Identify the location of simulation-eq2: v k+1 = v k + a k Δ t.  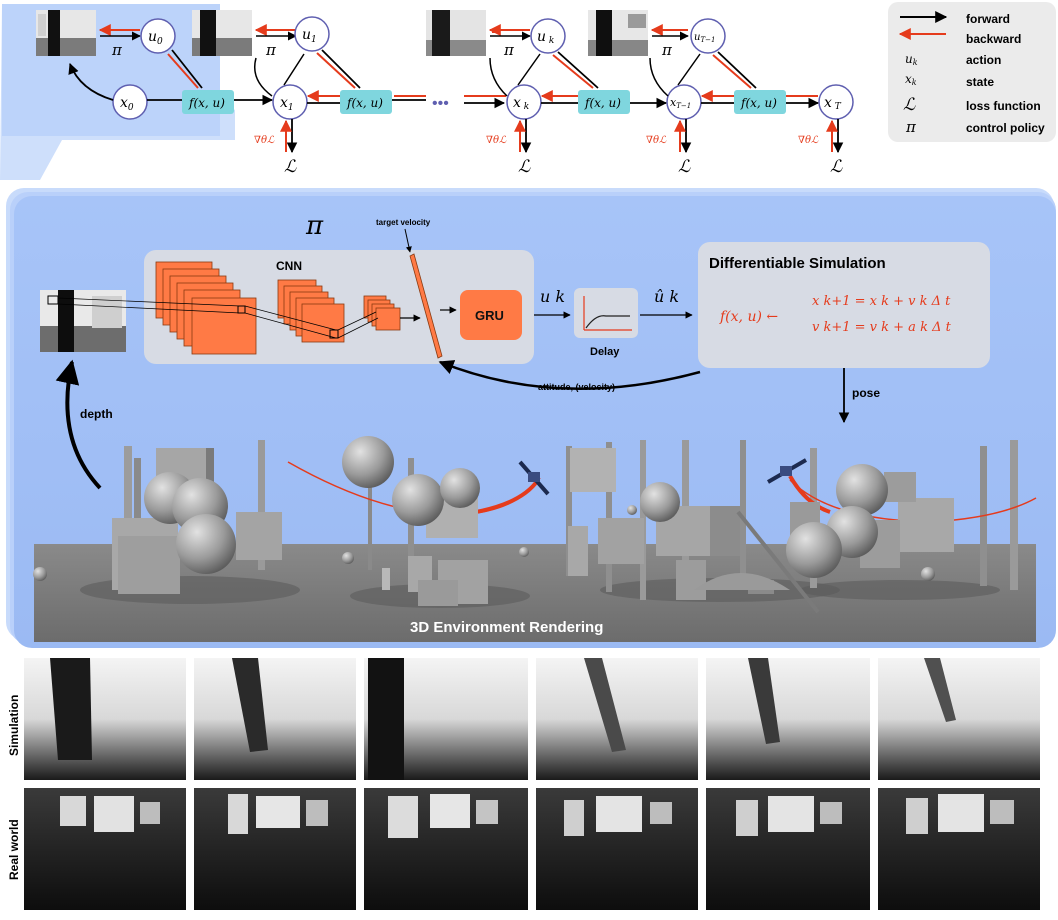
(882, 327).